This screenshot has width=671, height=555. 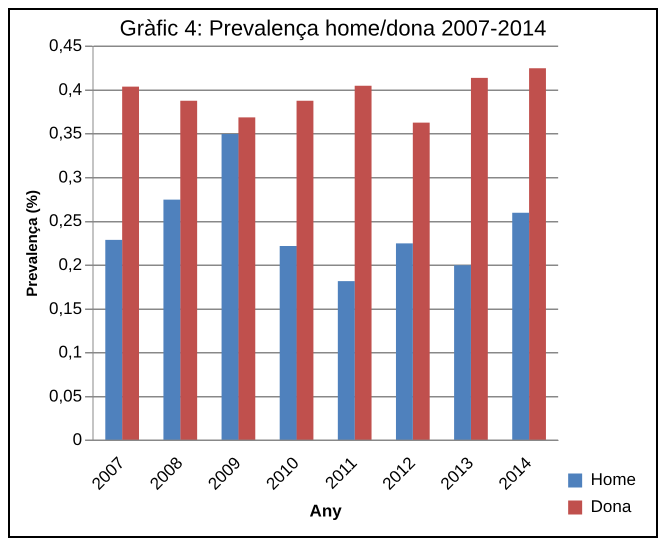 I want to click on y-tick-label: 0,4, so click(x=70, y=89).